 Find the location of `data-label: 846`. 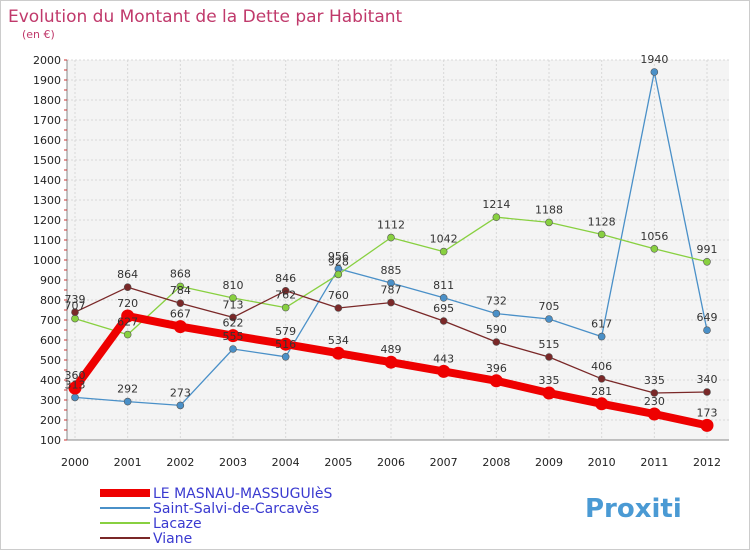

data-label: 846 is located at coordinates (285, 278).